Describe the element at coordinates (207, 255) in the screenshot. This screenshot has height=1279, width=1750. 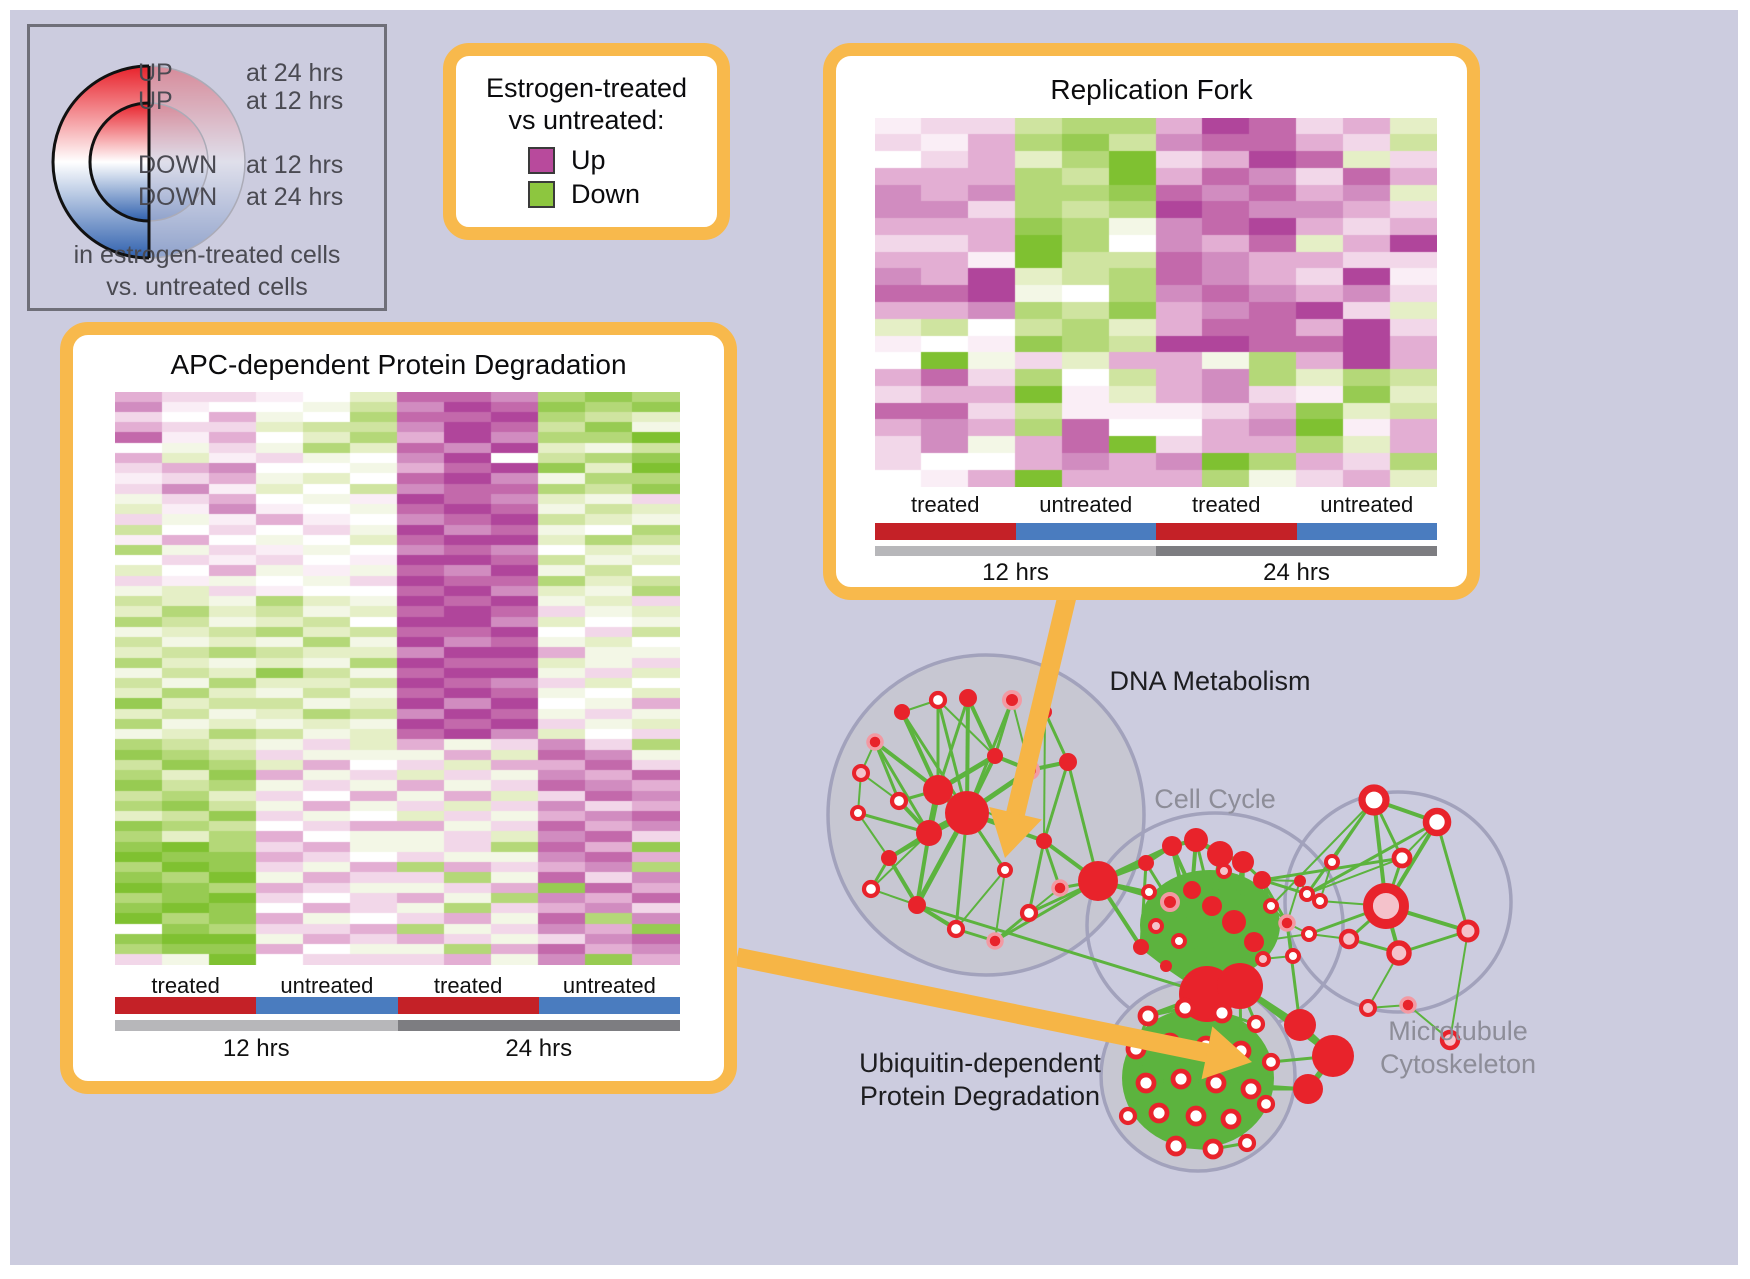
I see `ring-caption-line1: in estrogen-treated cells` at that location.